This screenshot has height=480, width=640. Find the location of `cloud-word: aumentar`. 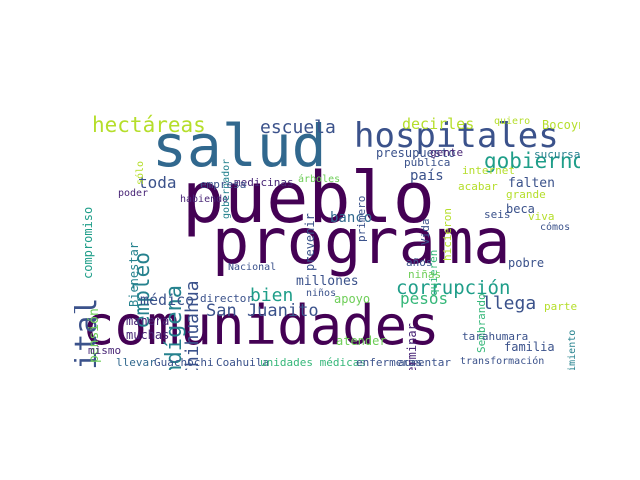

cloud-word: aumentar is located at coordinates (424, 362).